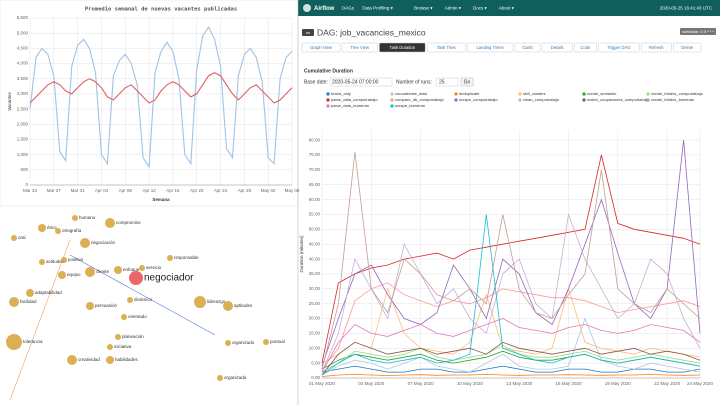 The height and width of the screenshot is (405, 720). I want to click on view-button-label: Gantt, so click(527, 47).